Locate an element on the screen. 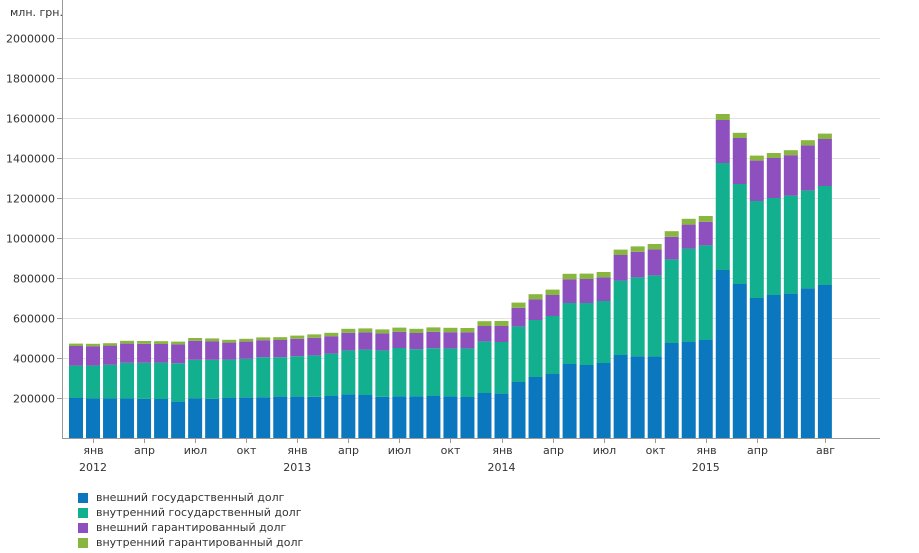 The height and width of the screenshot is (553, 919). legend-label: внешний государственный долг is located at coordinates (190, 497).